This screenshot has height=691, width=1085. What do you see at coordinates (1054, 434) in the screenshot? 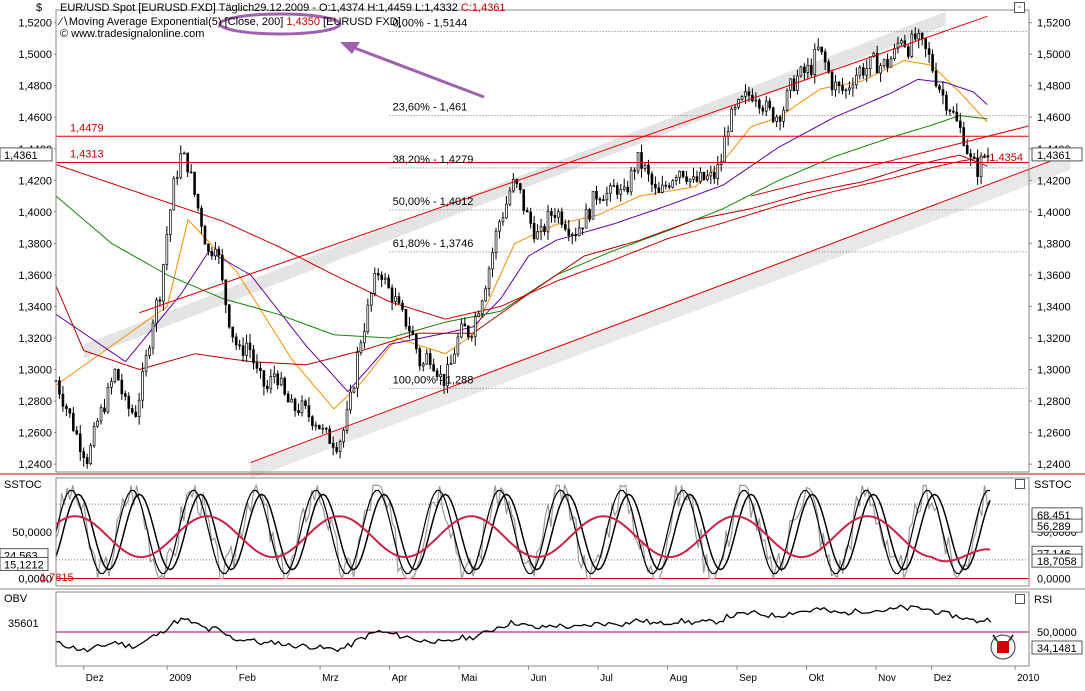
I see `y-tick-label-right: 1,2600` at bounding box center [1054, 434].